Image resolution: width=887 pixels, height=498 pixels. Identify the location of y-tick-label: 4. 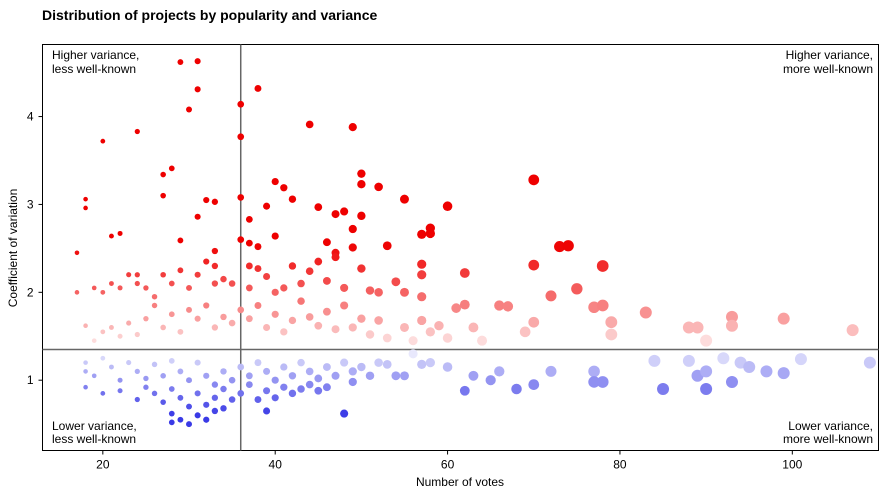
(30, 117).